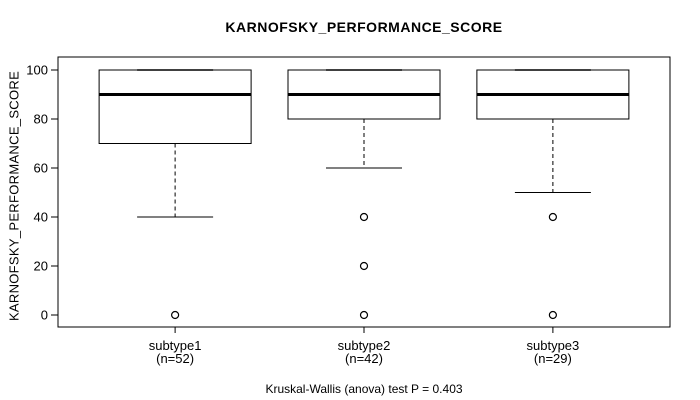  What do you see at coordinates (41, 168) in the screenshot?
I see `y-tick-label: 60` at bounding box center [41, 168].